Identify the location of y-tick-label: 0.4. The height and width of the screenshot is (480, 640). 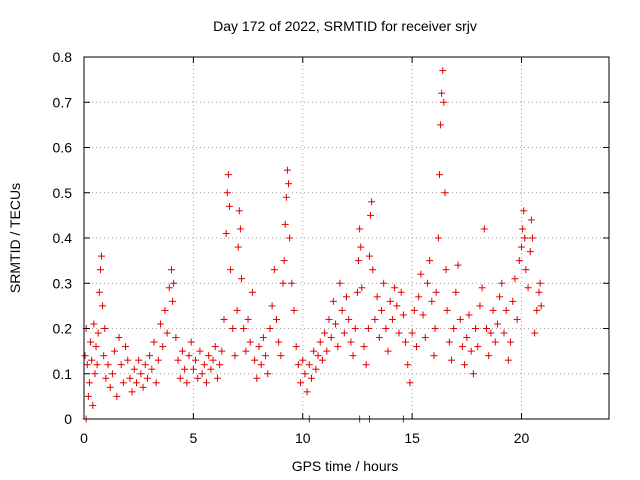
(63, 238).